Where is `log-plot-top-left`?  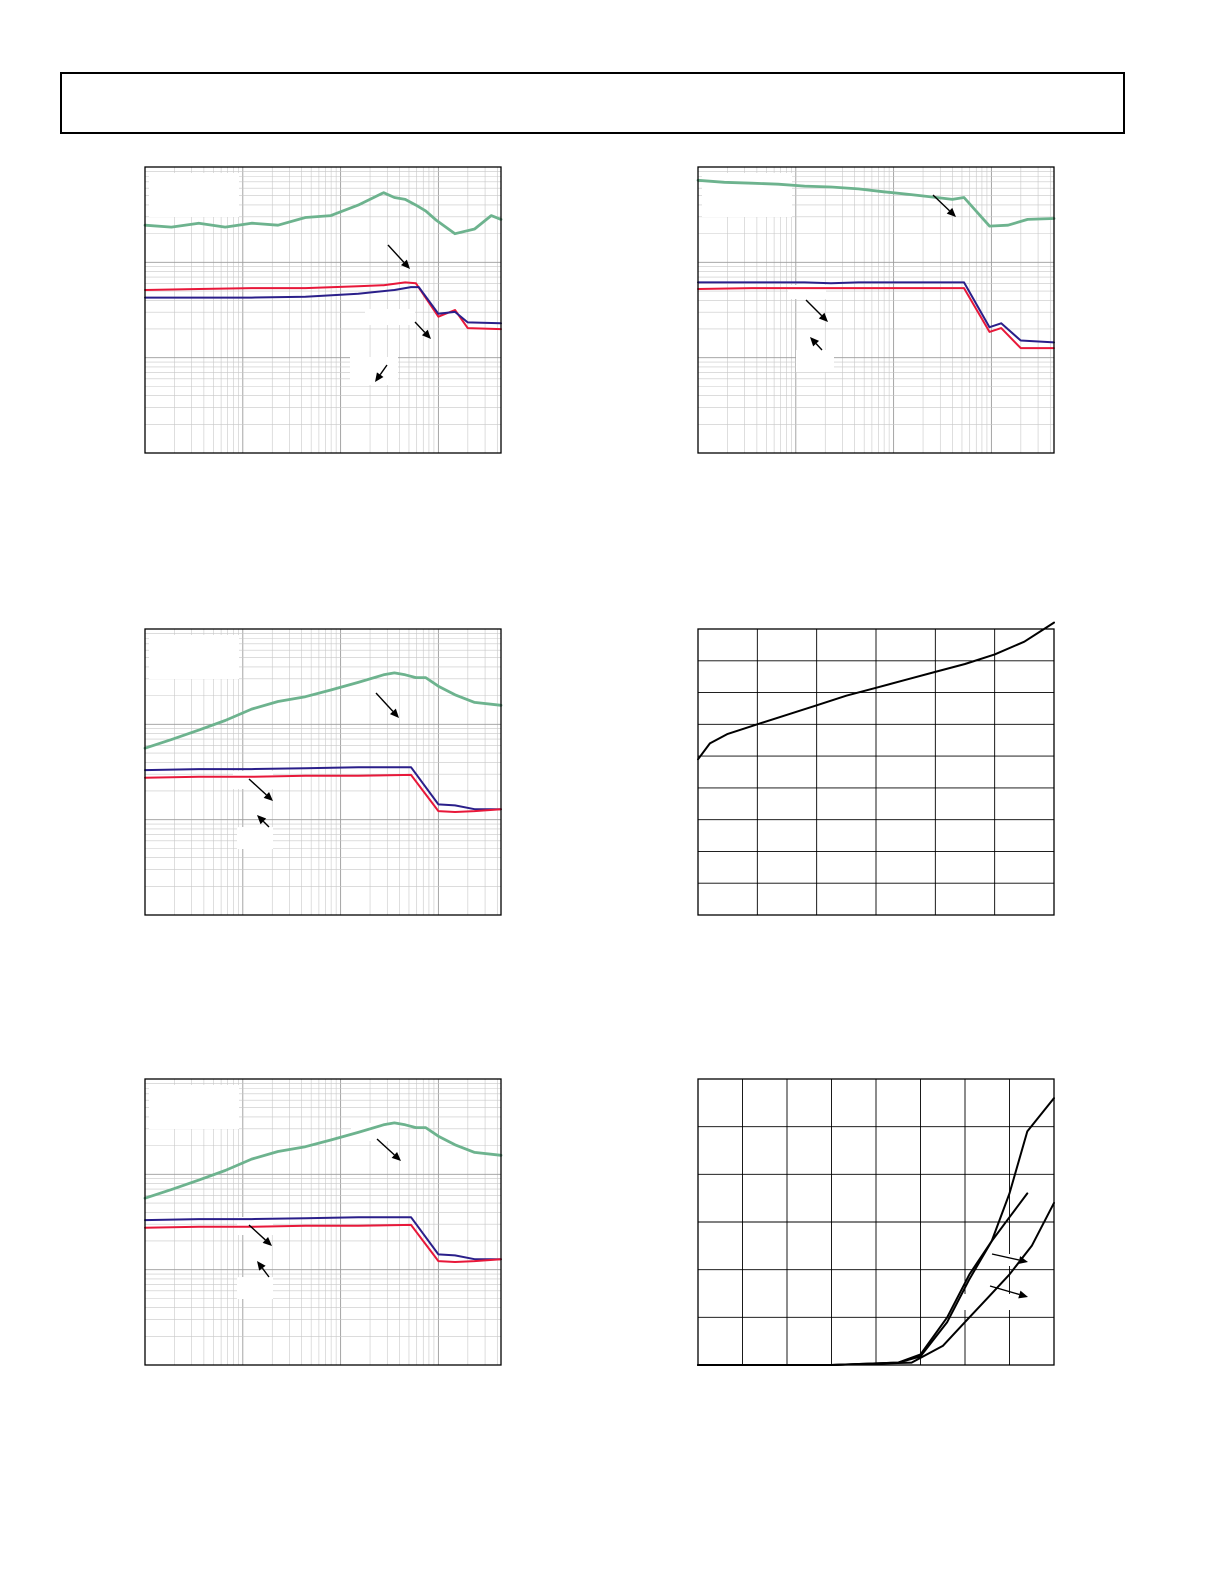 log-plot-top-left is located at coordinates (323, 310).